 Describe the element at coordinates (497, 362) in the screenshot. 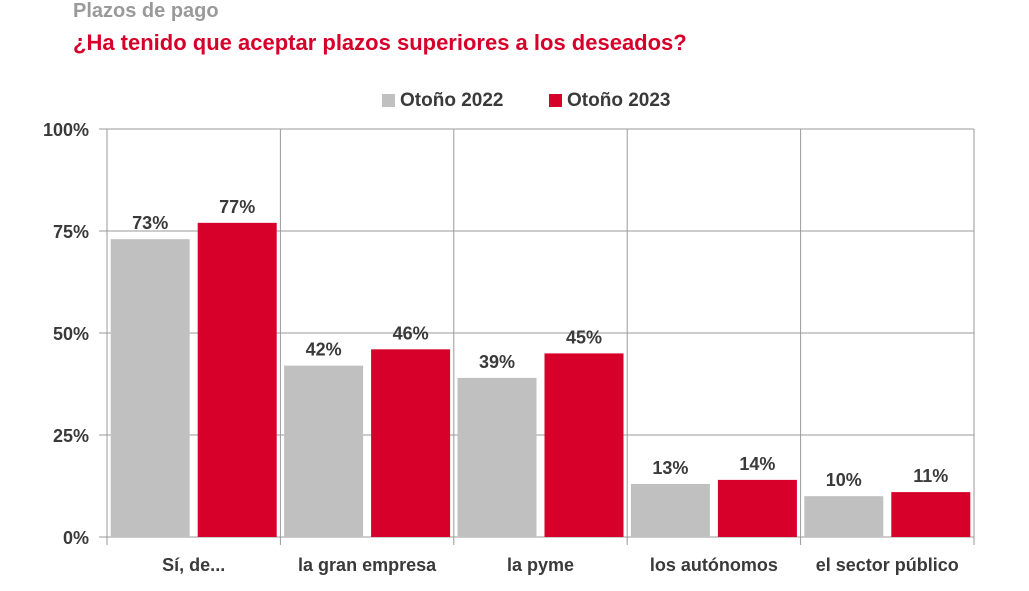

I see `data-label: 39%` at that location.